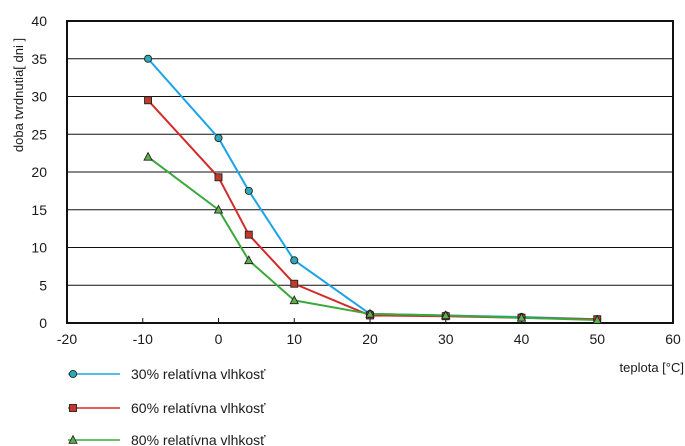 This screenshot has height=446, width=685. Describe the element at coordinates (39, 59) in the screenshot. I see `y-tick-label: 35` at that location.